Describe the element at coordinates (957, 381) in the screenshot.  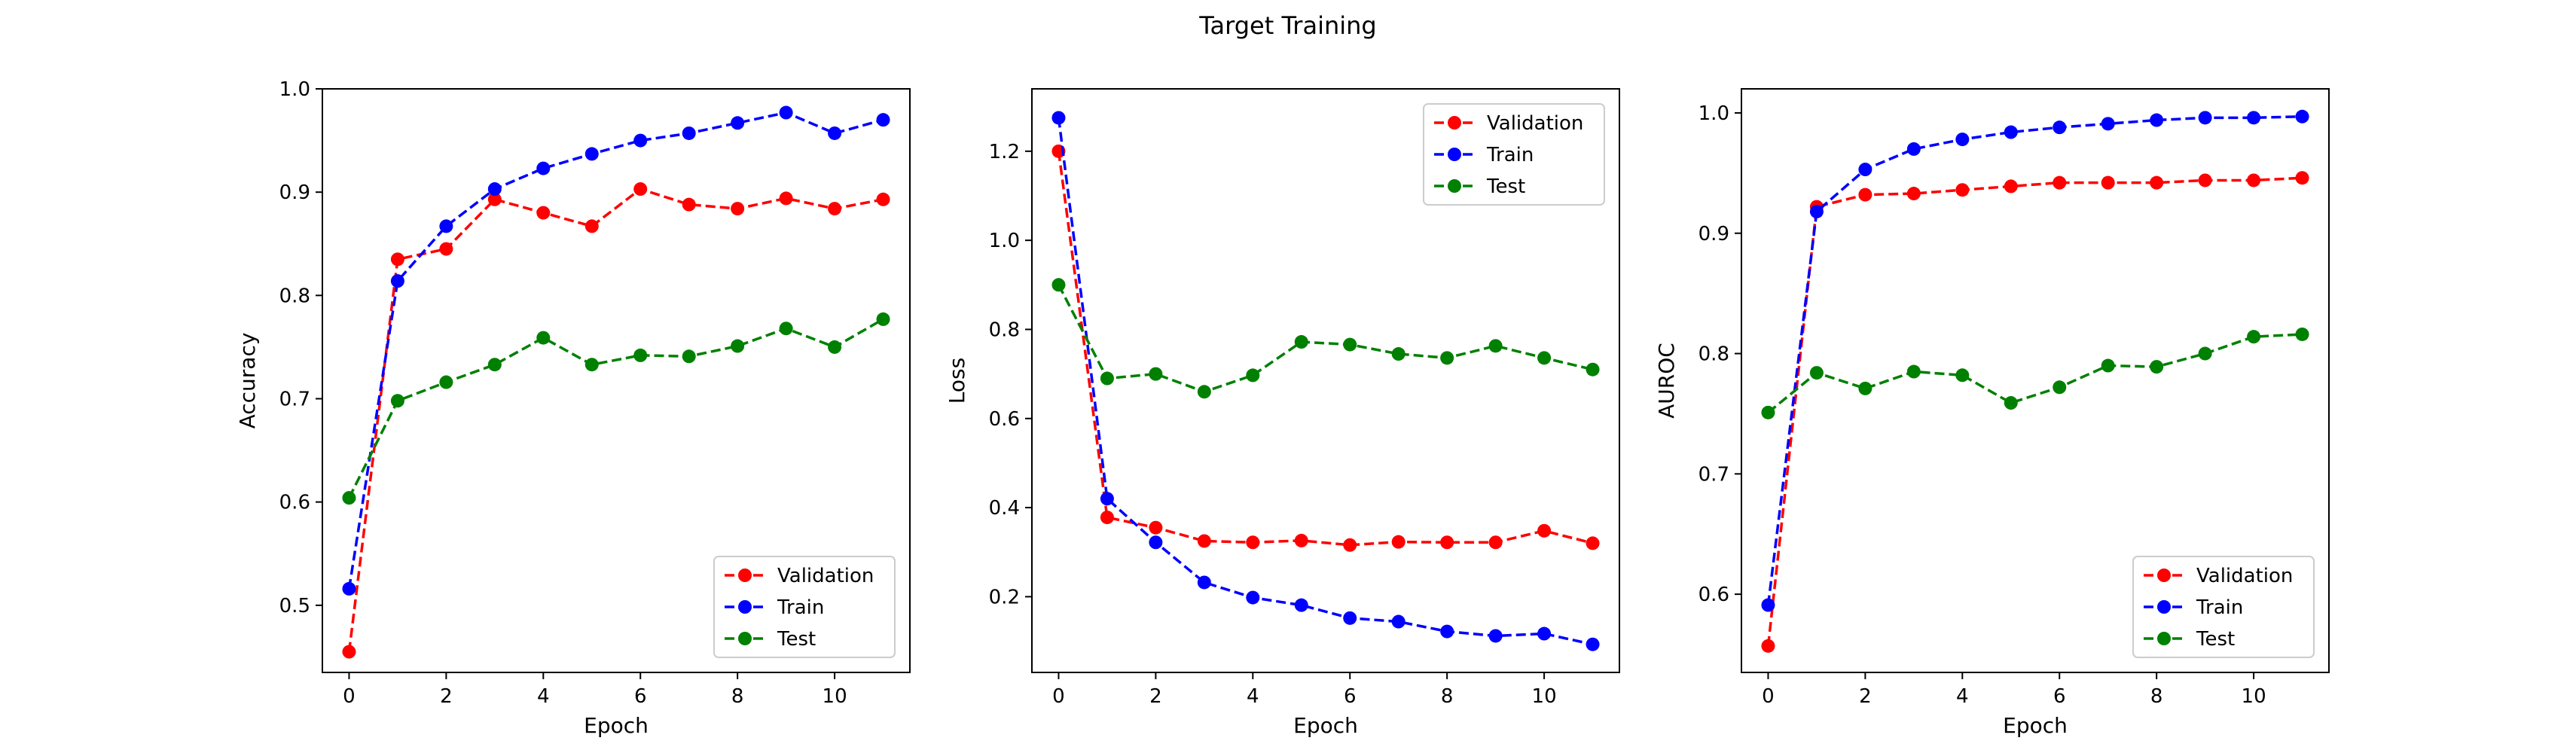
I see `loss-y-axis-label: Loss` at that location.